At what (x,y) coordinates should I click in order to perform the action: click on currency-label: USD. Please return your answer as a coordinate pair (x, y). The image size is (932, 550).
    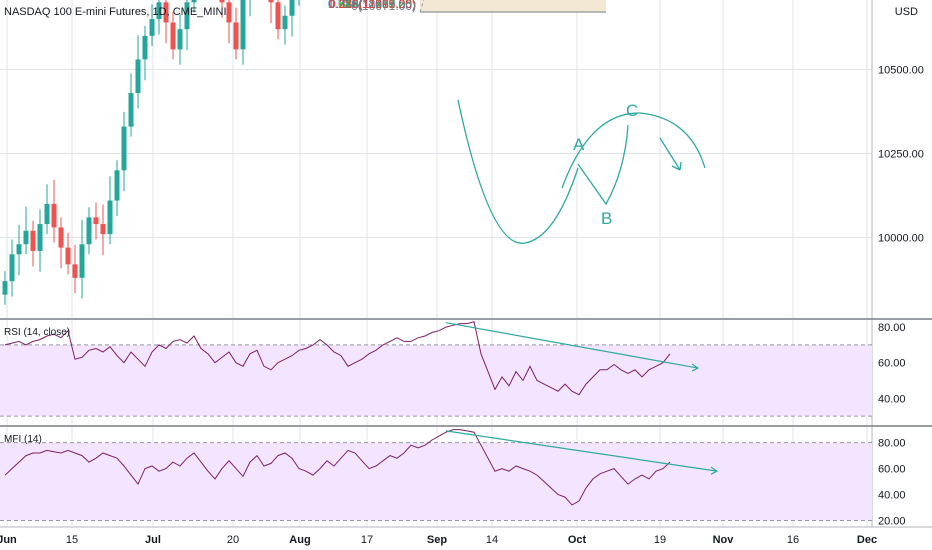
    Looking at the image, I should click on (906, 12).